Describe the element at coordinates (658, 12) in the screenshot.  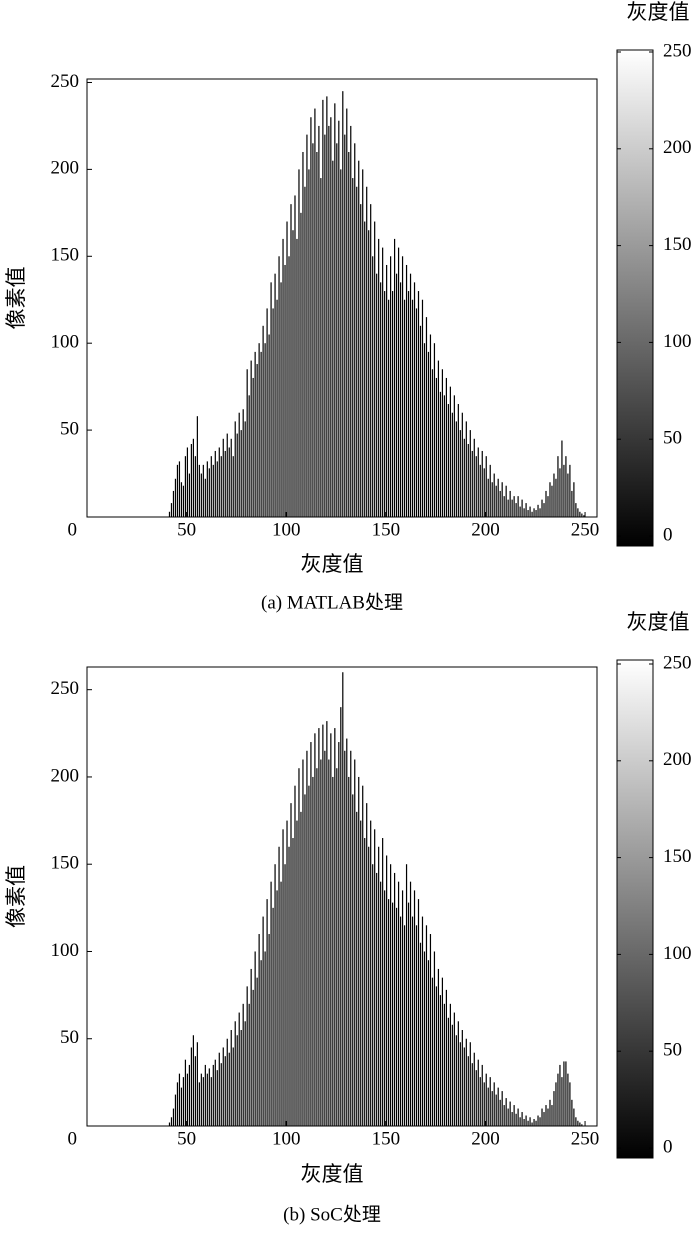
I see `colorbar-label: 灰度值` at that location.